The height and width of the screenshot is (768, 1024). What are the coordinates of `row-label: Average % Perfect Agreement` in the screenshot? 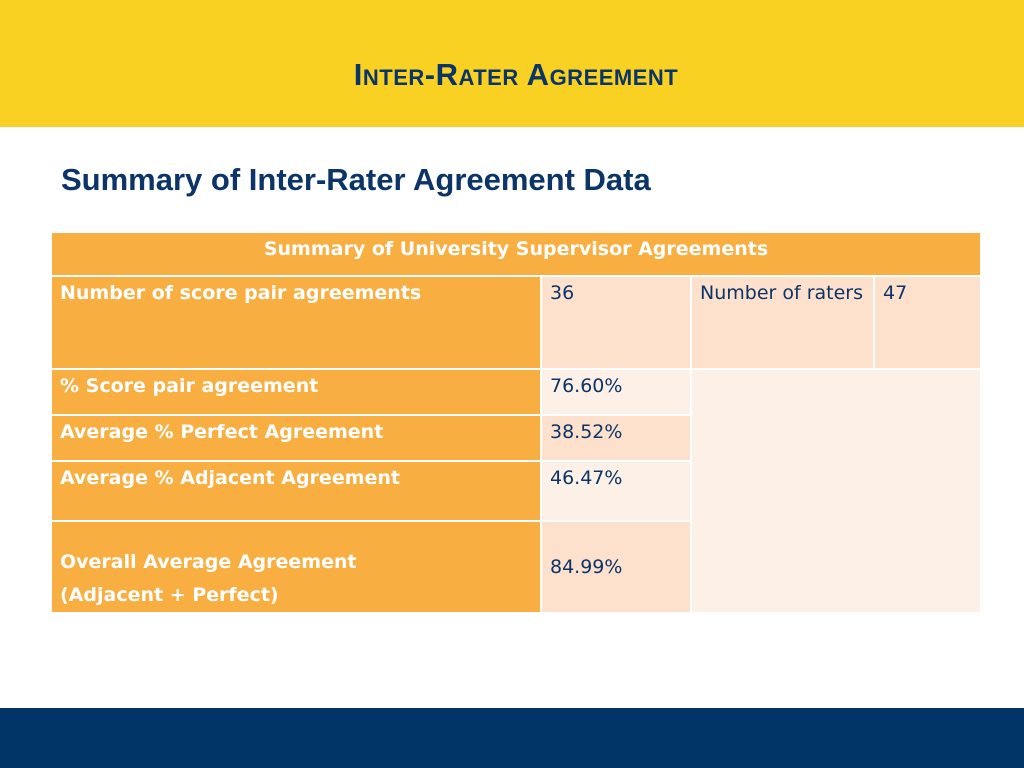 It's located at (296, 438).